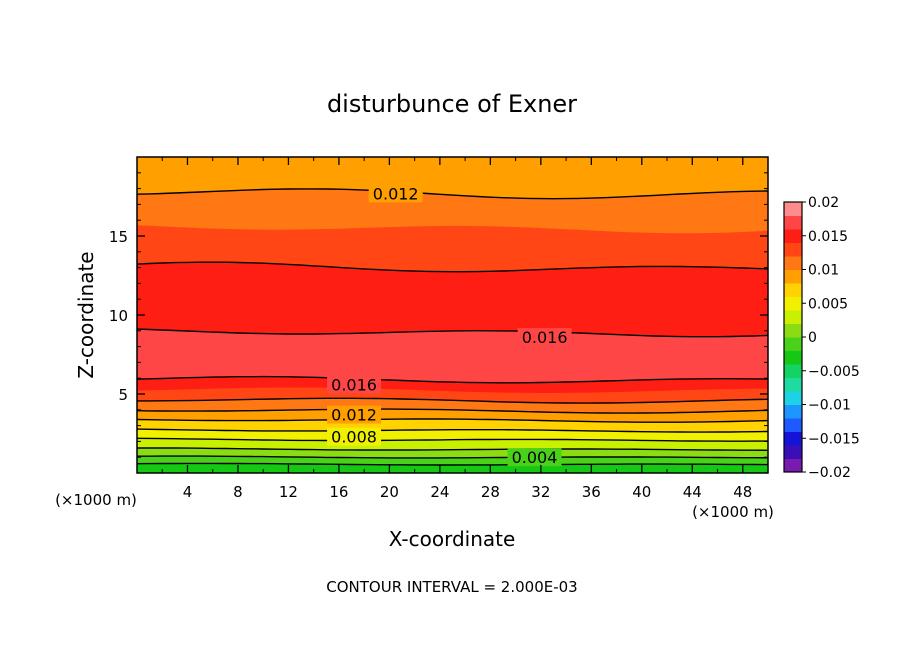 Image resolution: width=904 pixels, height=654 pixels. I want to click on colorbar-tick-label: 0.015, so click(828, 237).